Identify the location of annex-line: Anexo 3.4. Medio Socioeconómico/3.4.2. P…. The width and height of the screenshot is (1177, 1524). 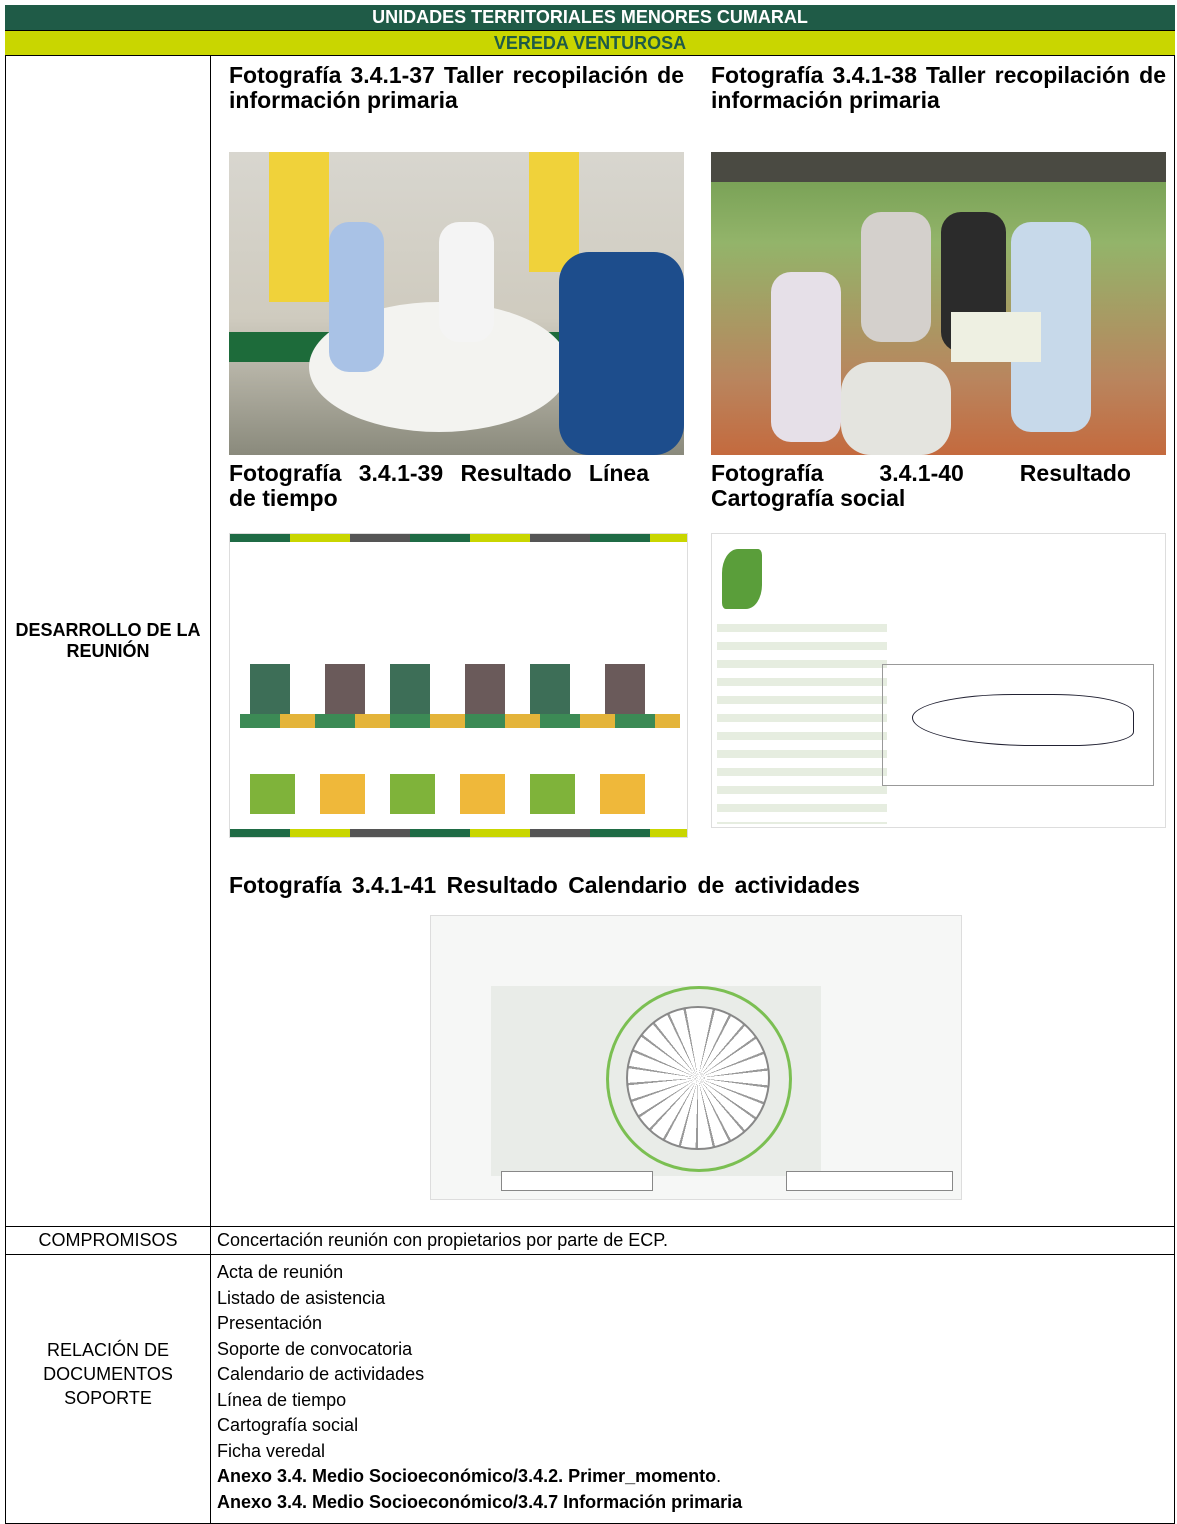
(692, 1477).